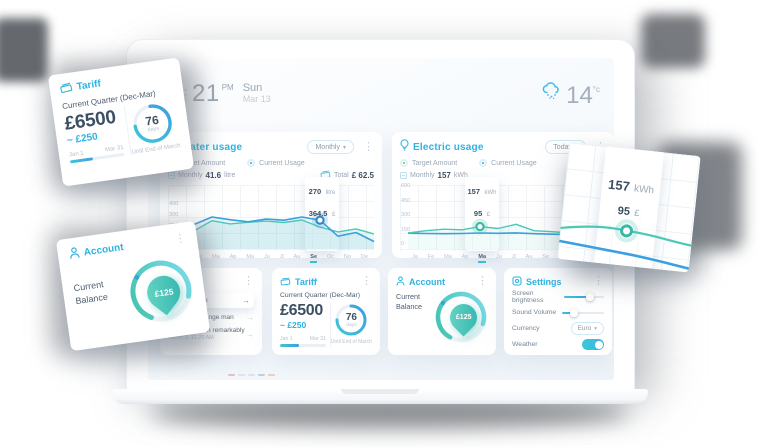  What do you see at coordinates (629, 207) in the screenshot?
I see `floating-chart-zoom-card: 157 kWh 95 £` at bounding box center [629, 207].